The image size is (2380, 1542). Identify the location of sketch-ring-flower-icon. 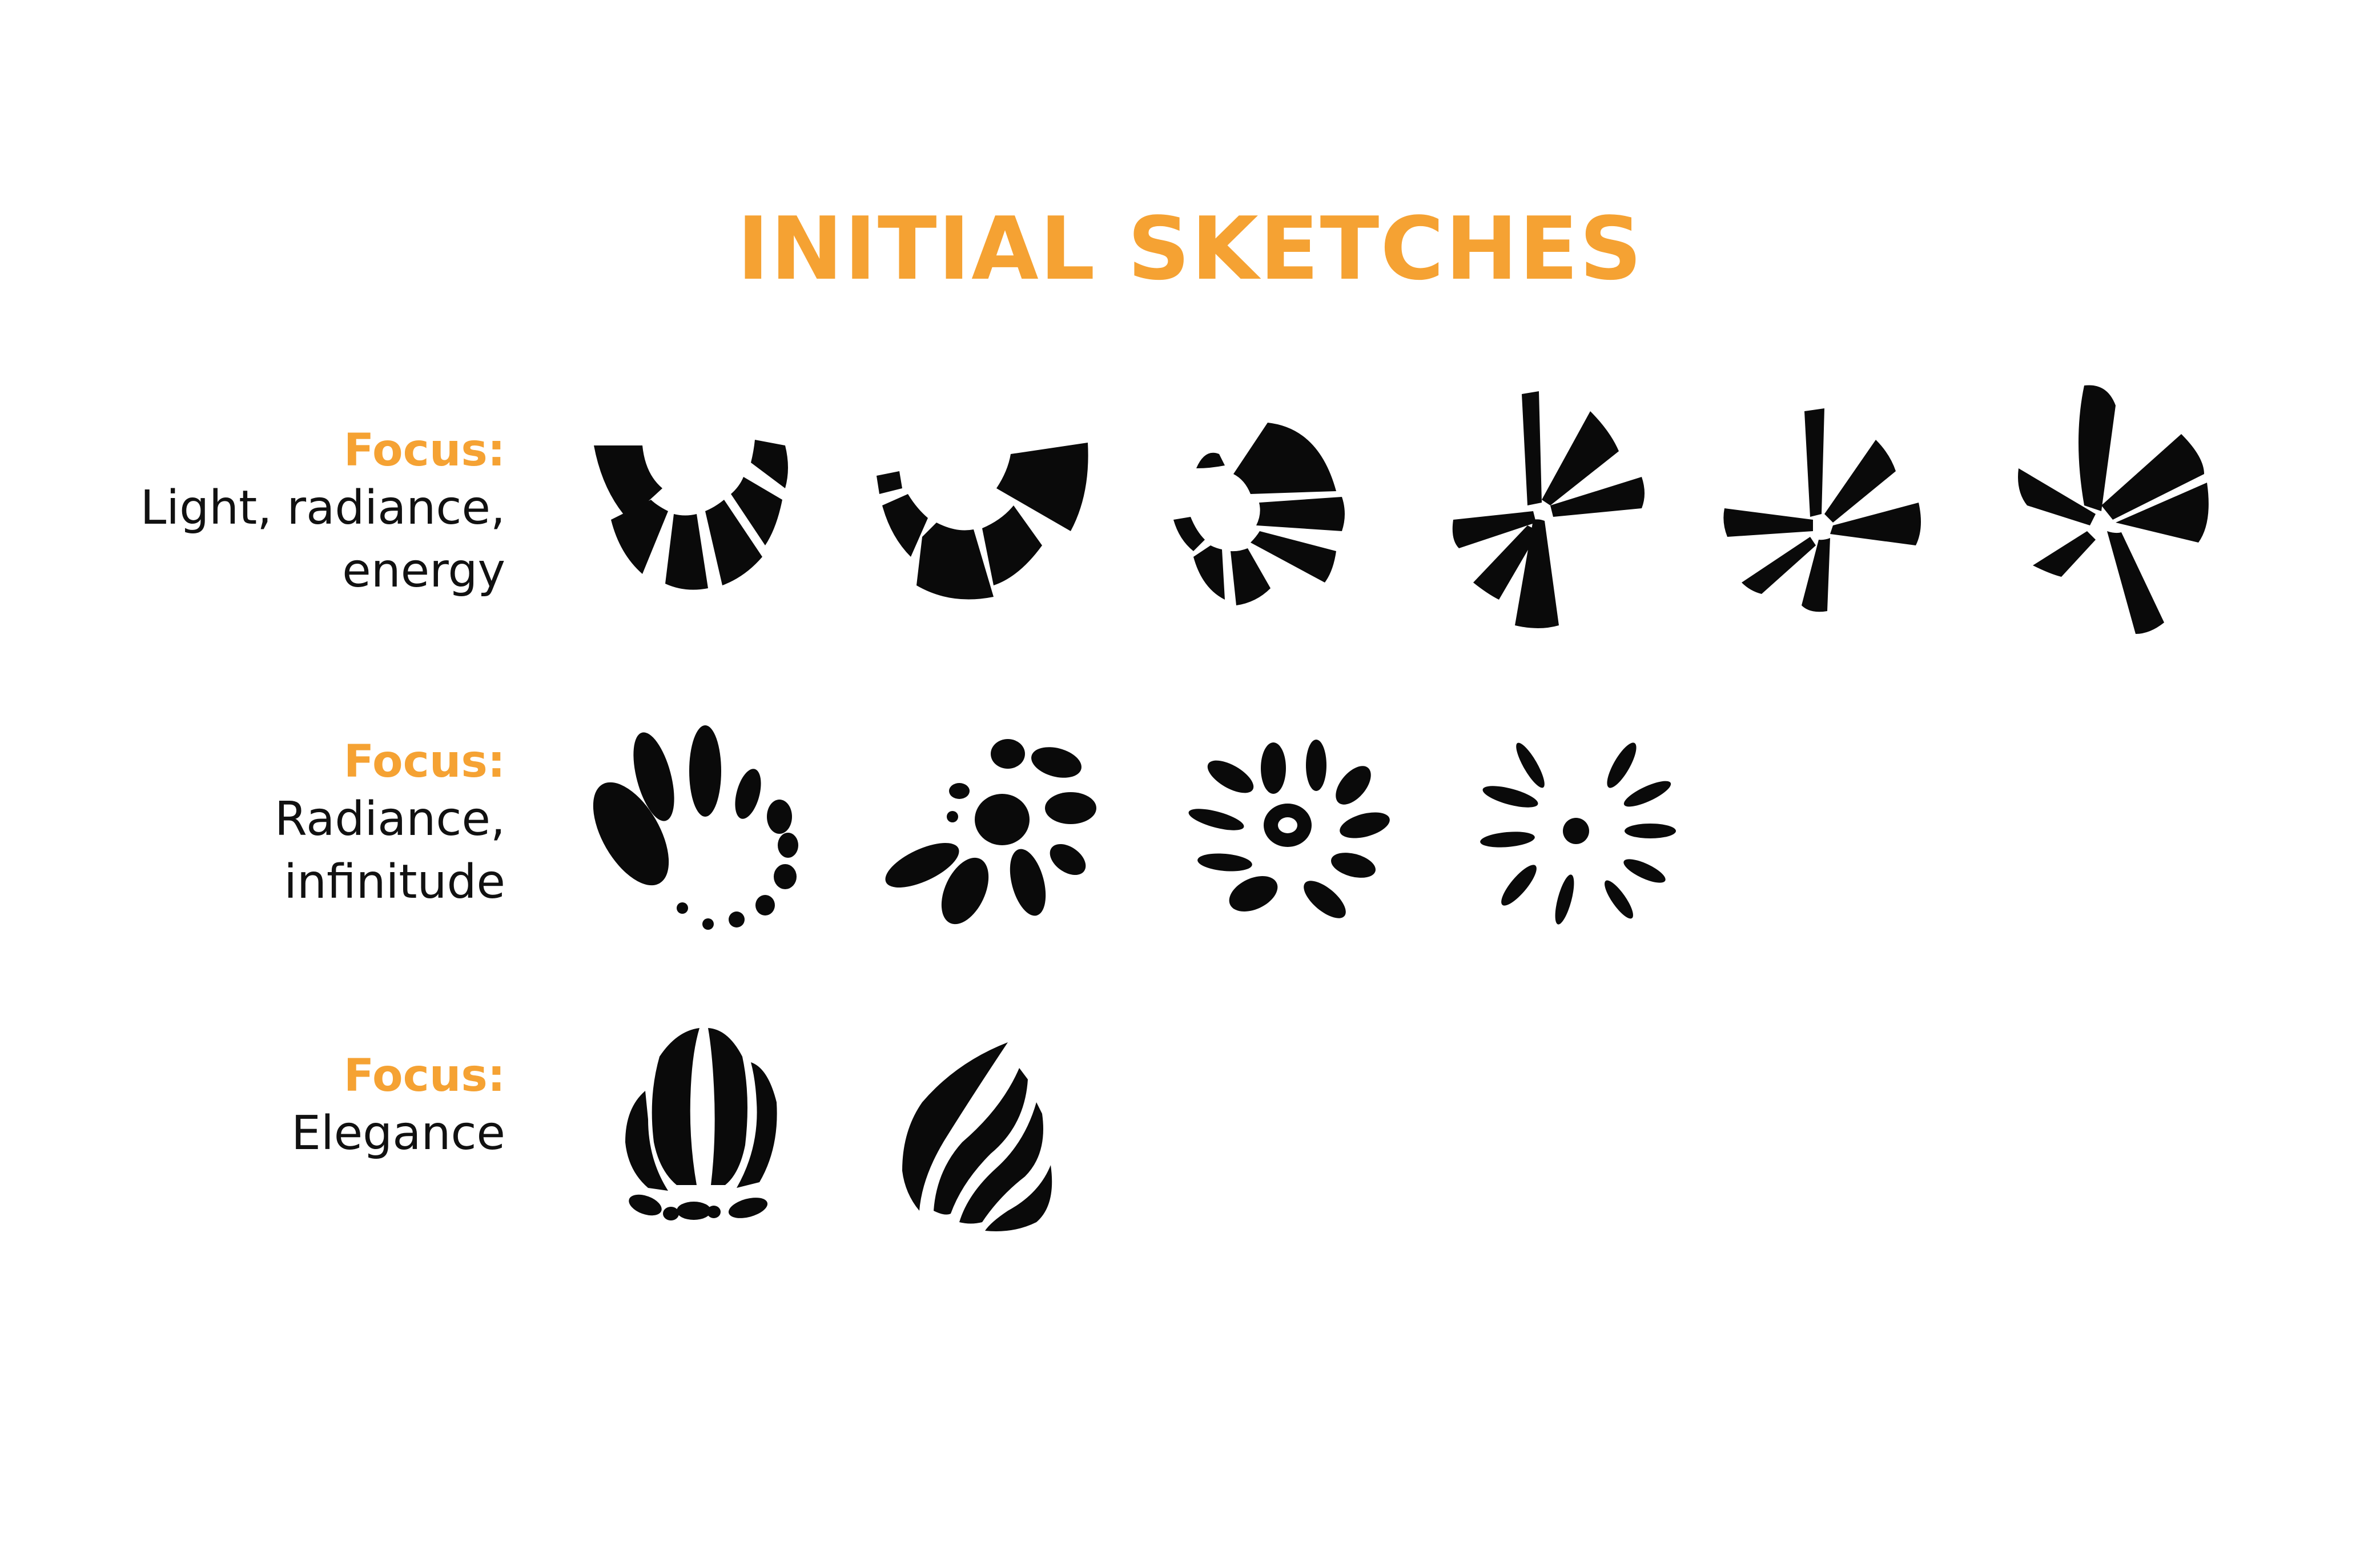
(1289, 829).